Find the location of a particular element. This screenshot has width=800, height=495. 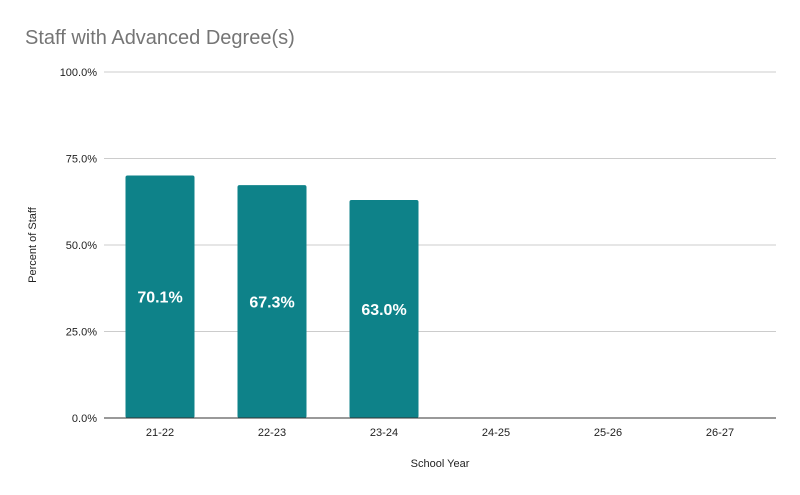

bar-data-label: 63.0% is located at coordinates (383, 310).